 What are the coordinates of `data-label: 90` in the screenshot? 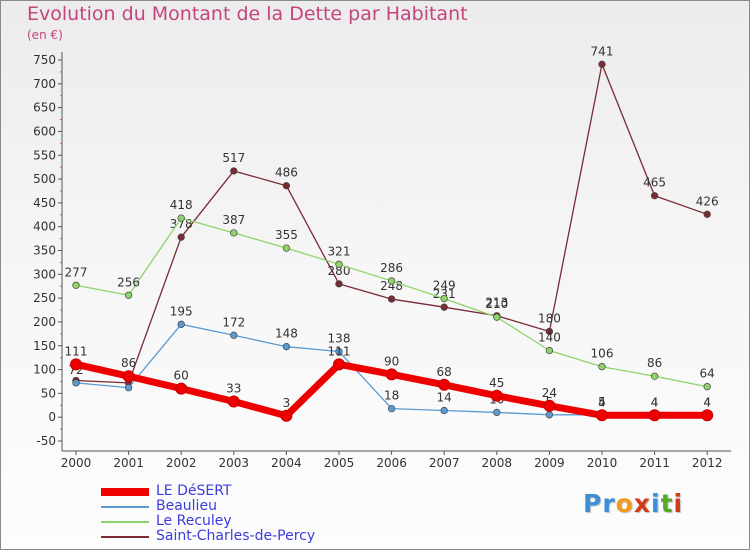 It's located at (391, 361).